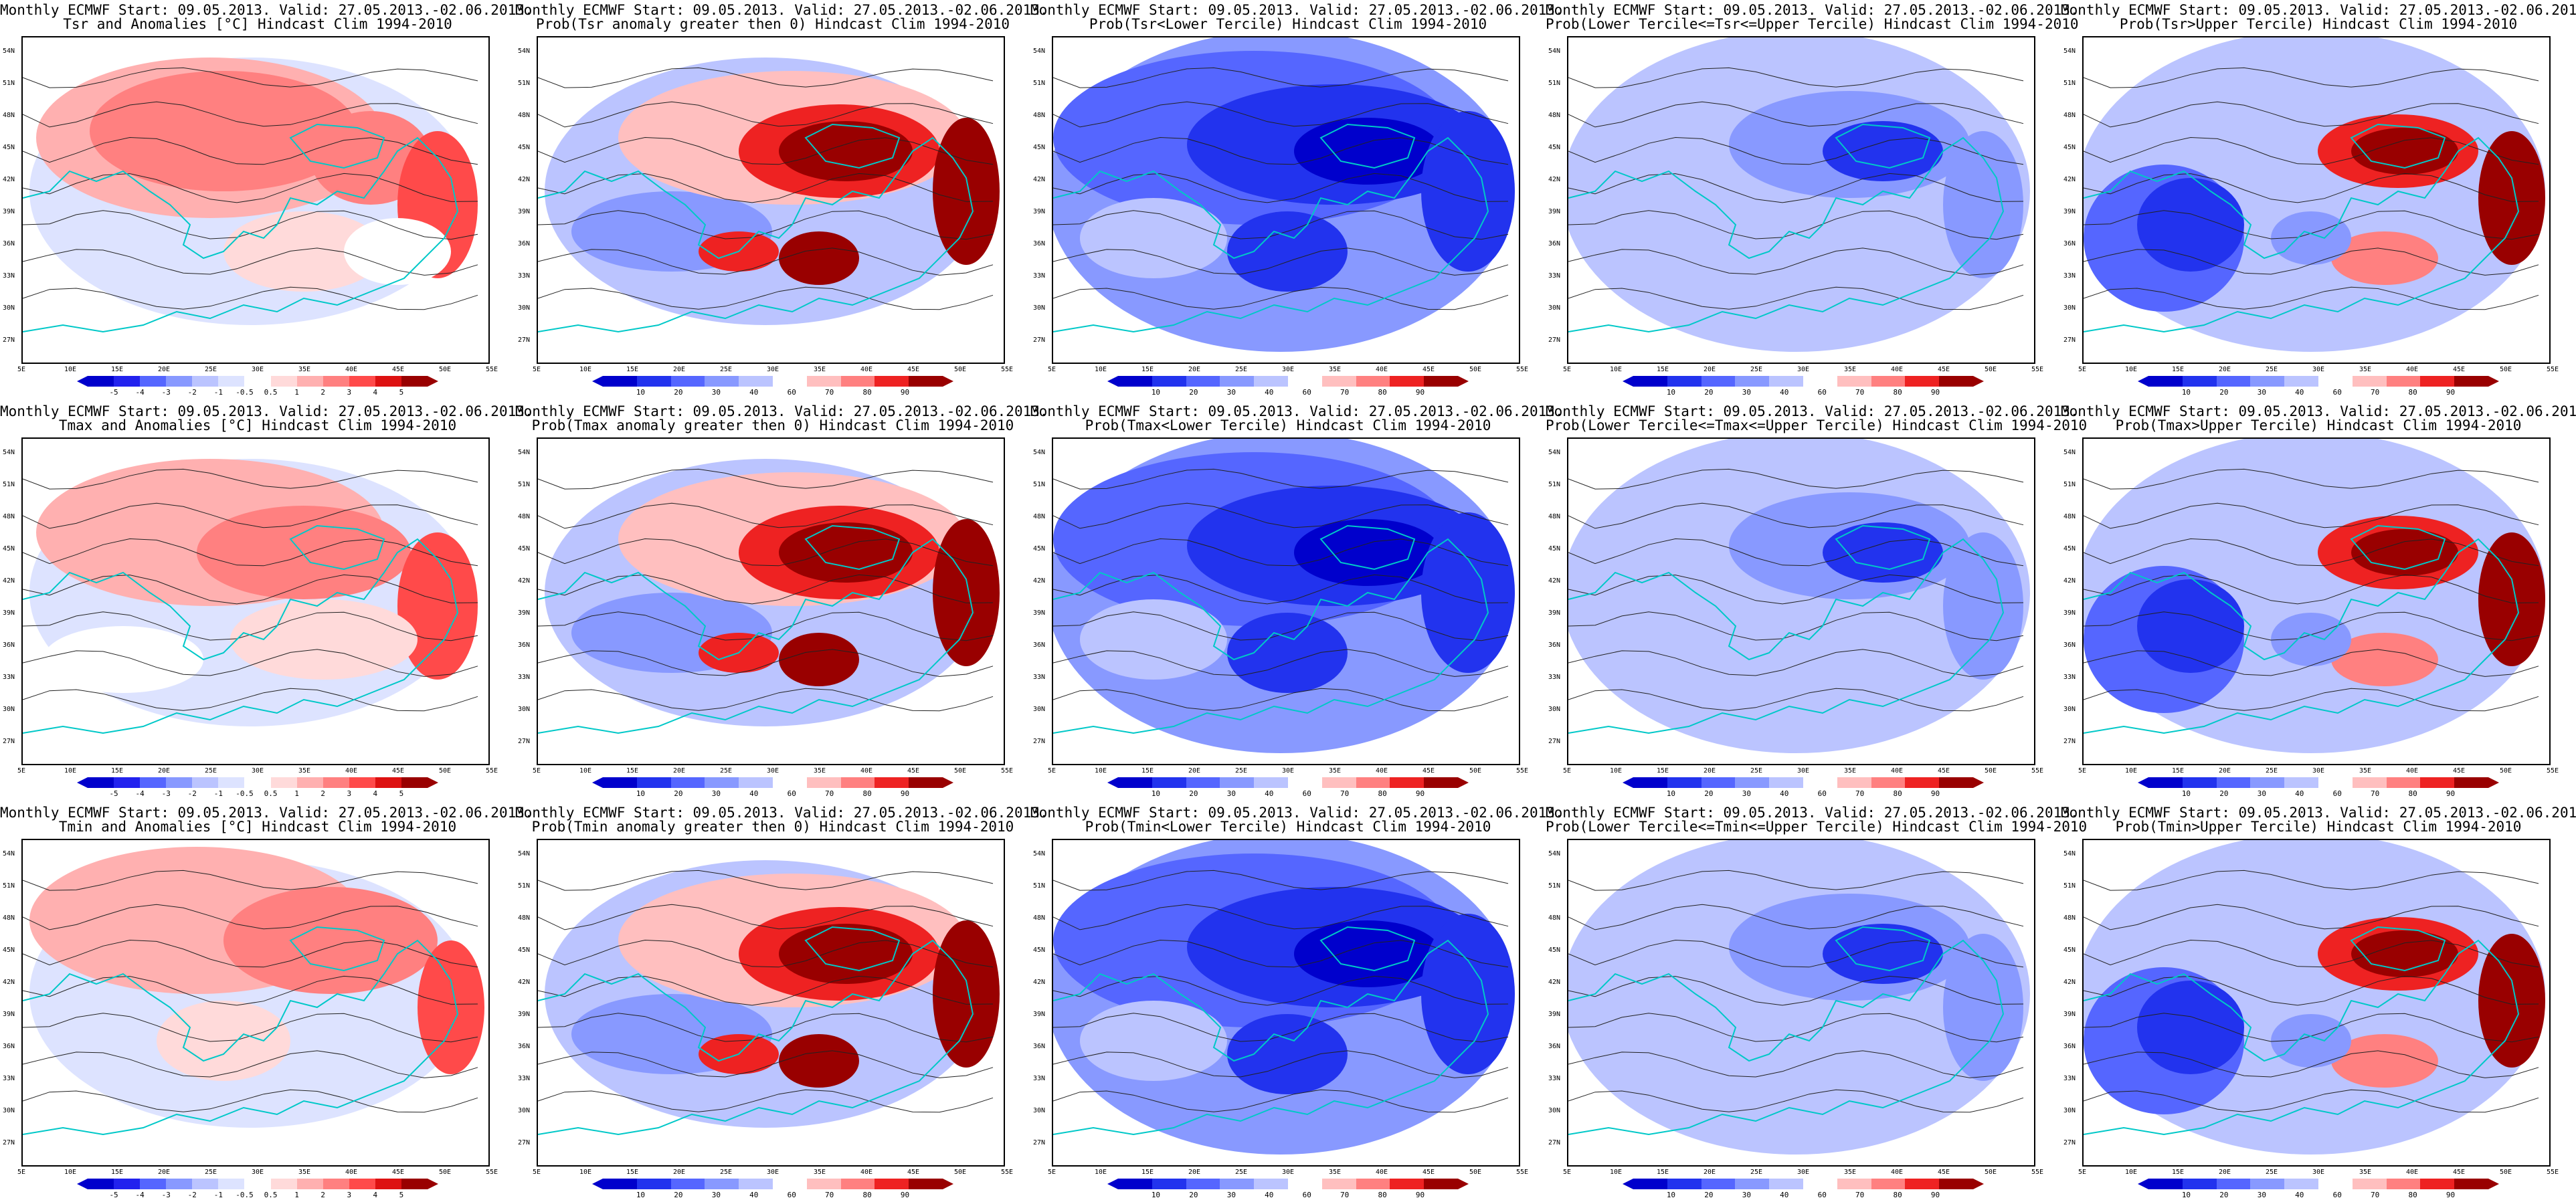 Image resolution: width=2576 pixels, height=1204 pixels. Describe the element at coordinates (218, 1195) in the screenshot. I see `colorbar-tick-label: -1` at that location.